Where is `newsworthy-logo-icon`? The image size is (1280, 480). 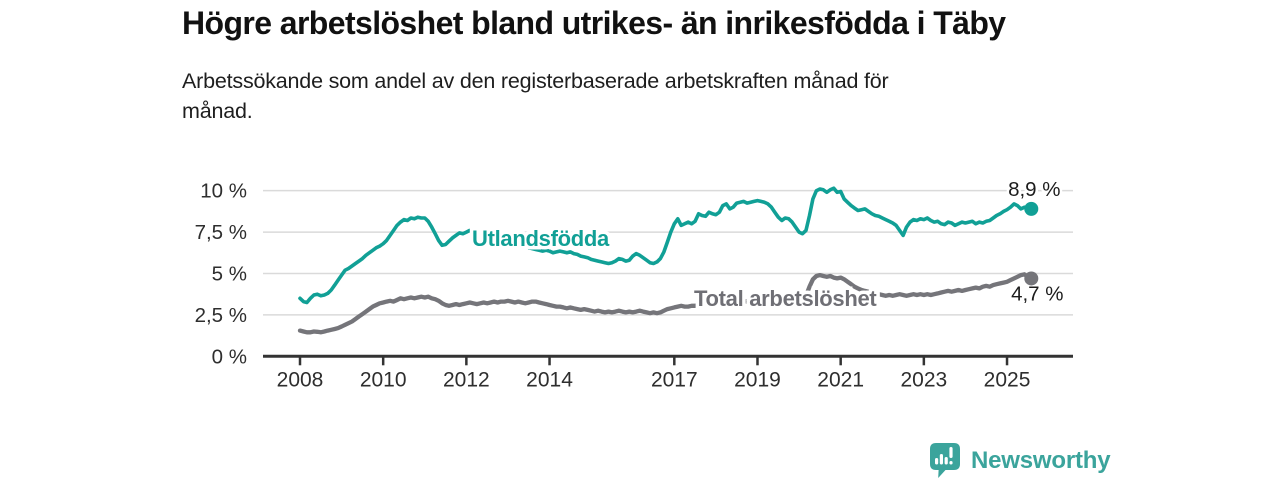 newsworthy-logo-icon is located at coordinates (945, 460).